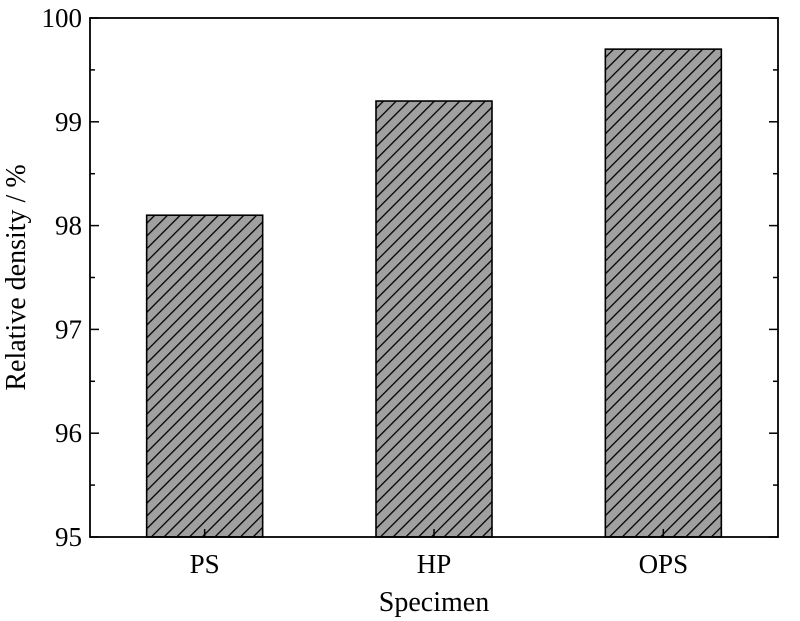  I want to click on y-tick-label-98: 98, so click(68, 226).